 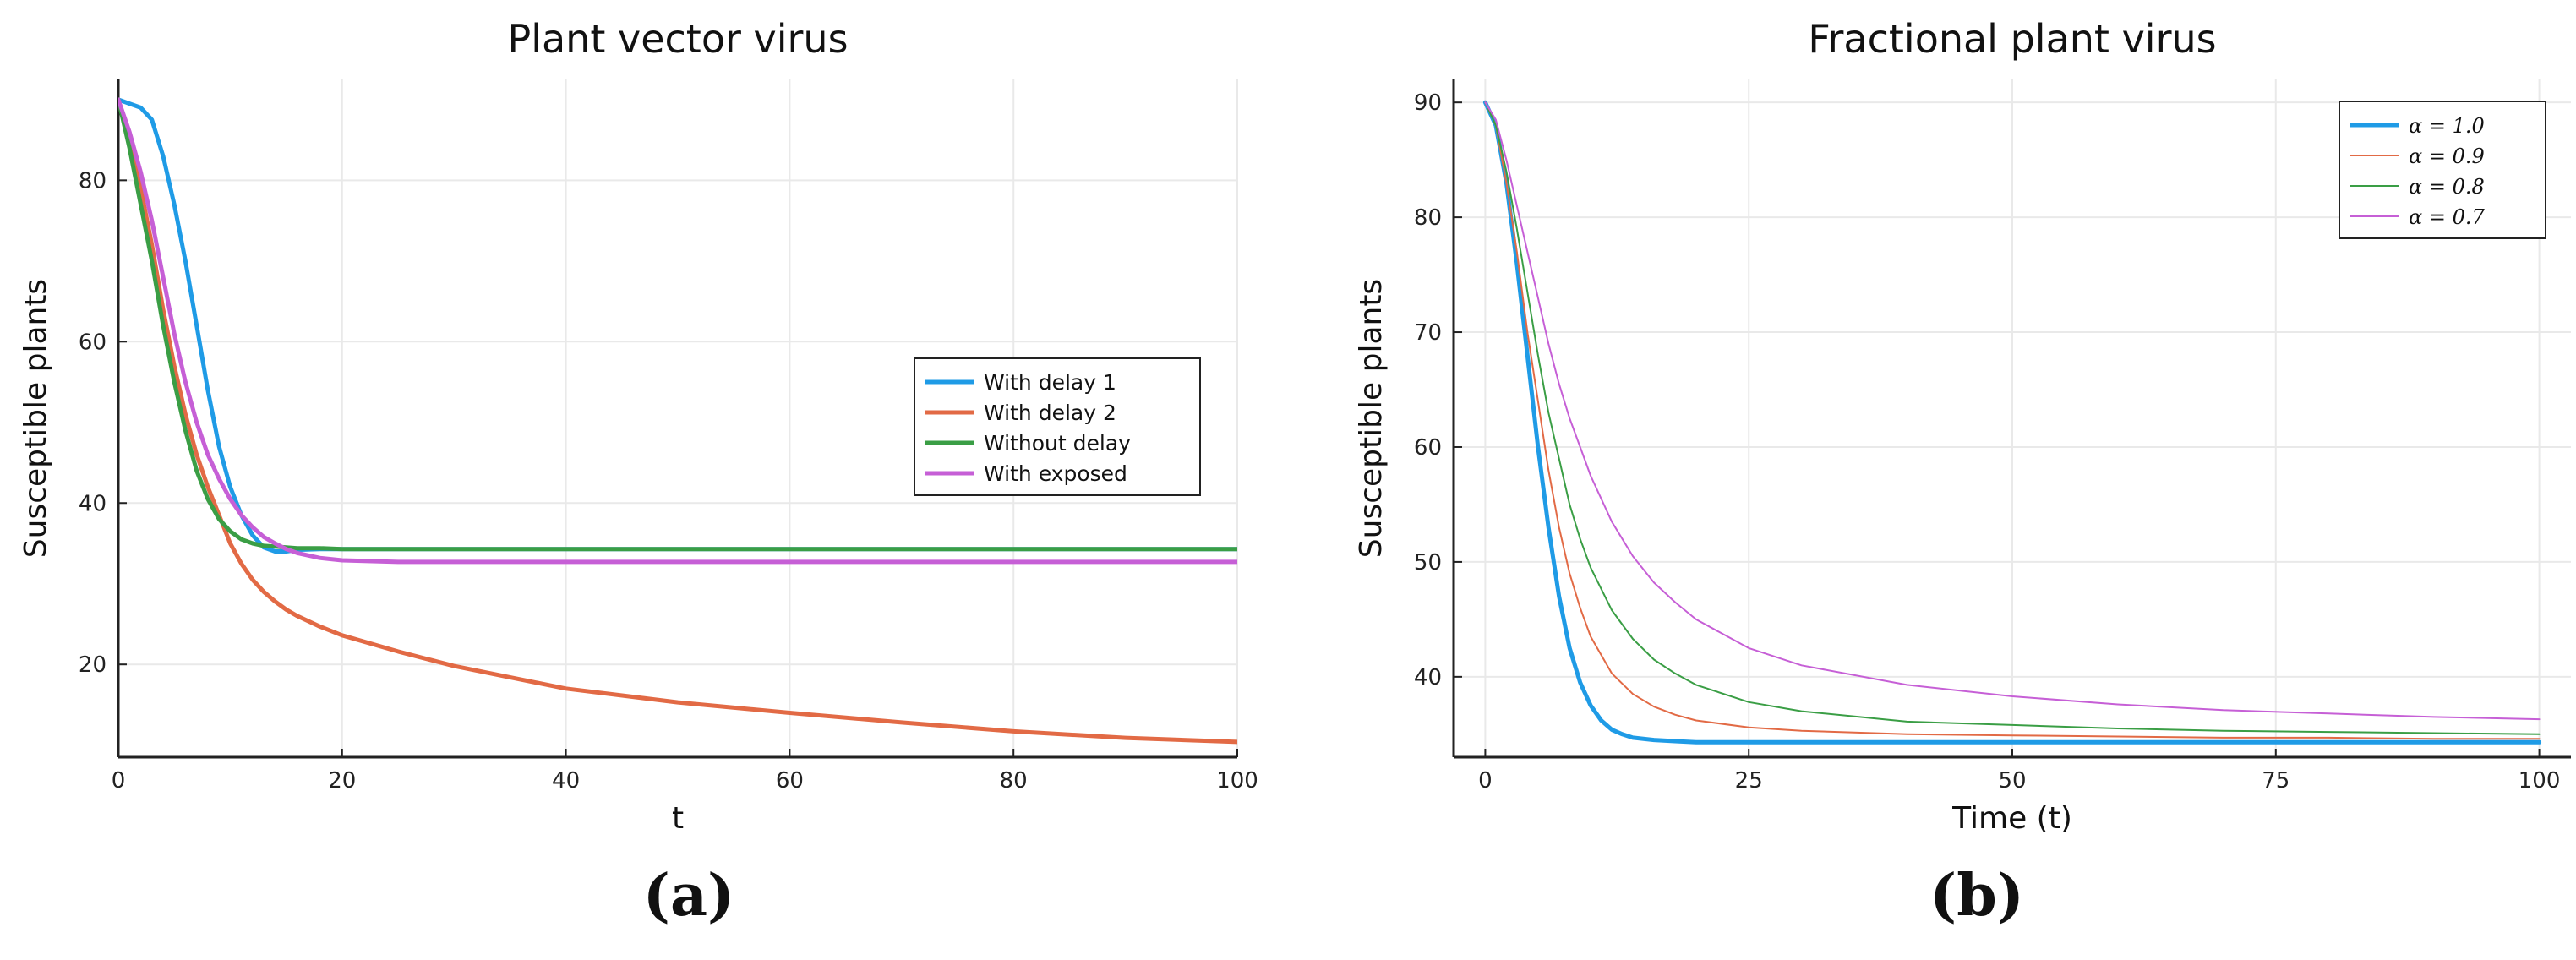 What do you see at coordinates (2447, 156) in the screenshot?
I see `legend-label: α = 0.9` at bounding box center [2447, 156].